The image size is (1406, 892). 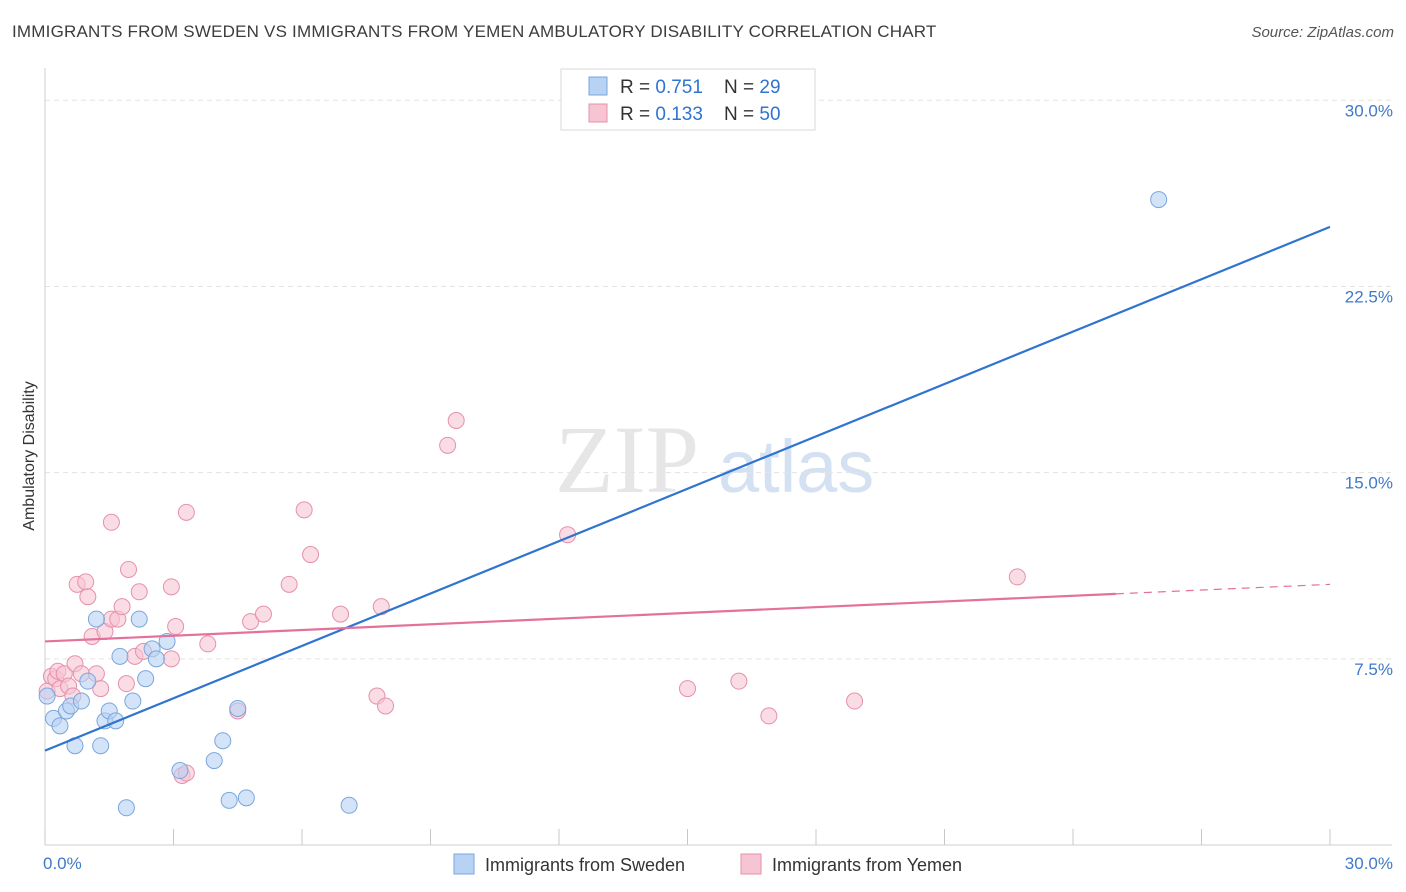 What do you see at coordinates (679, 114) in the screenshot?
I see `stats-r-value-yemen: 0.133` at bounding box center [679, 114].